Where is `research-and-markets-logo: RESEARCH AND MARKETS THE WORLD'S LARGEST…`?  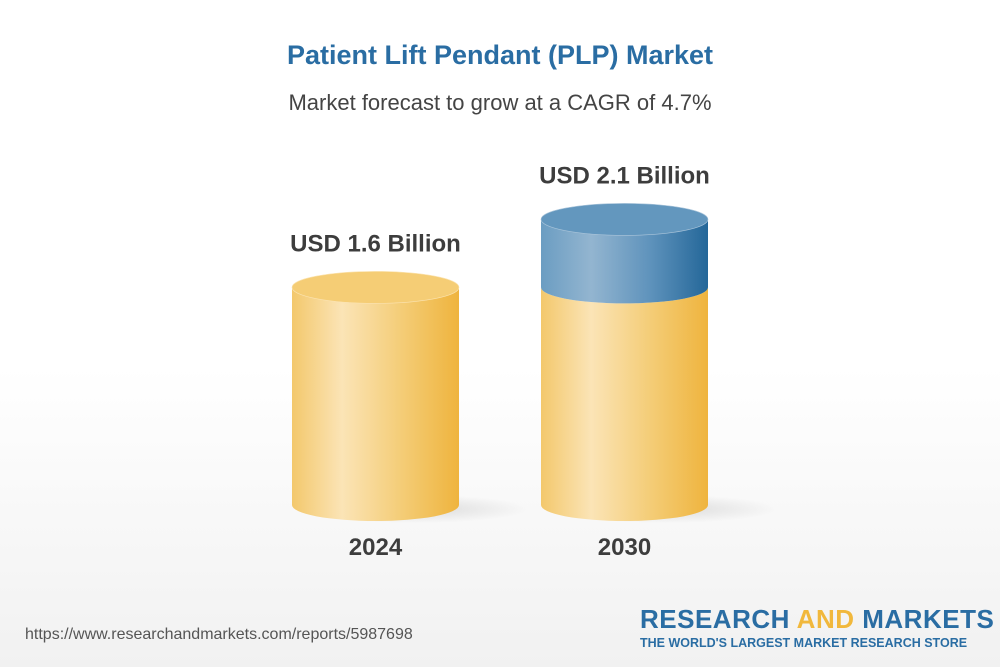 research-and-markets-logo: RESEARCH AND MARKETS THE WORLD'S LARGEST… is located at coordinates (817, 627).